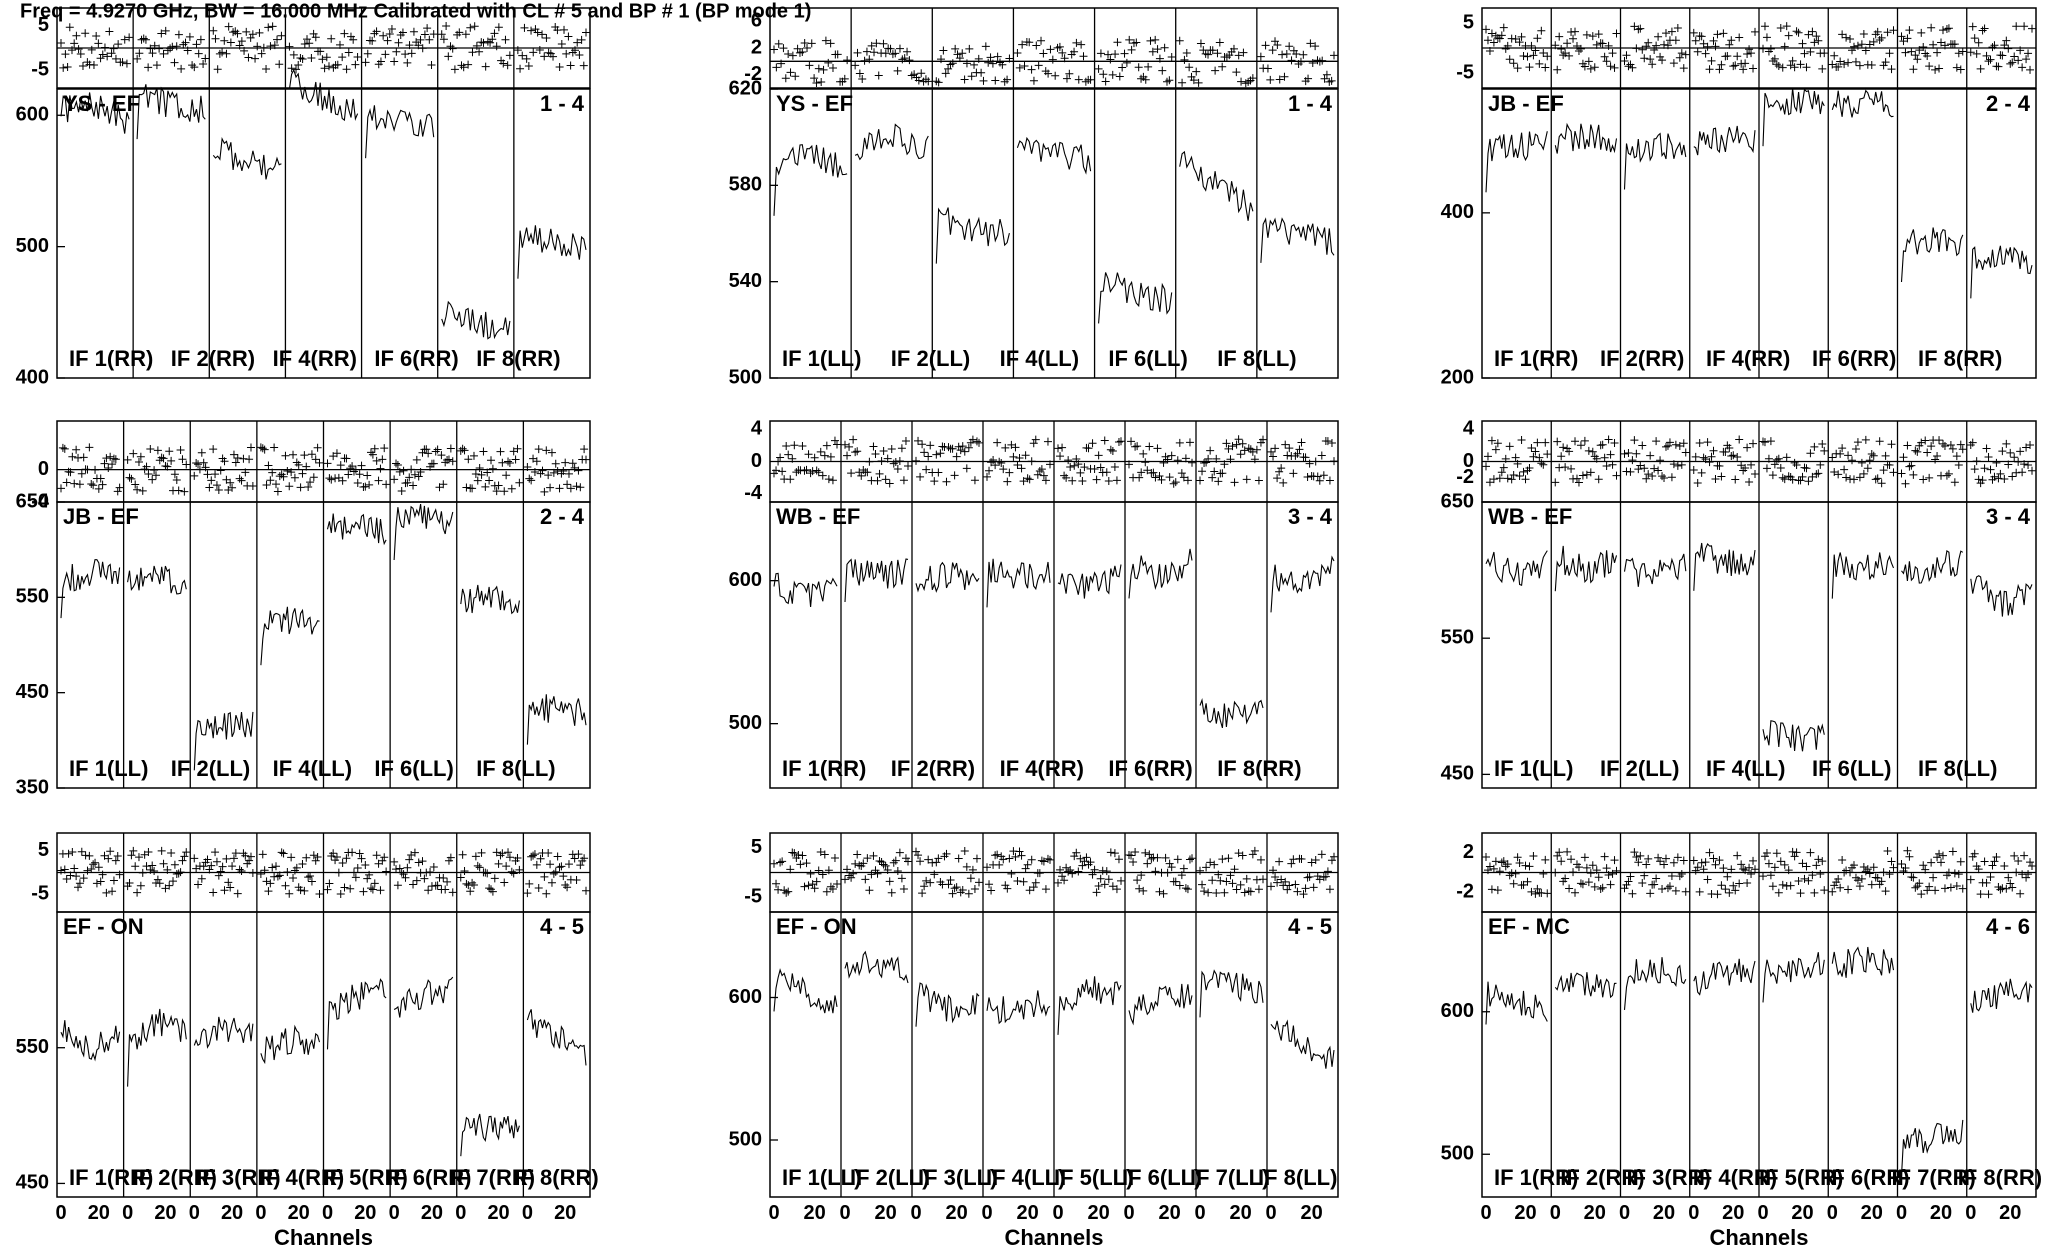  What do you see at coordinates (1310, 926) in the screenshot?
I see `scan-label: 4 - 5` at bounding box center [1310, 926].